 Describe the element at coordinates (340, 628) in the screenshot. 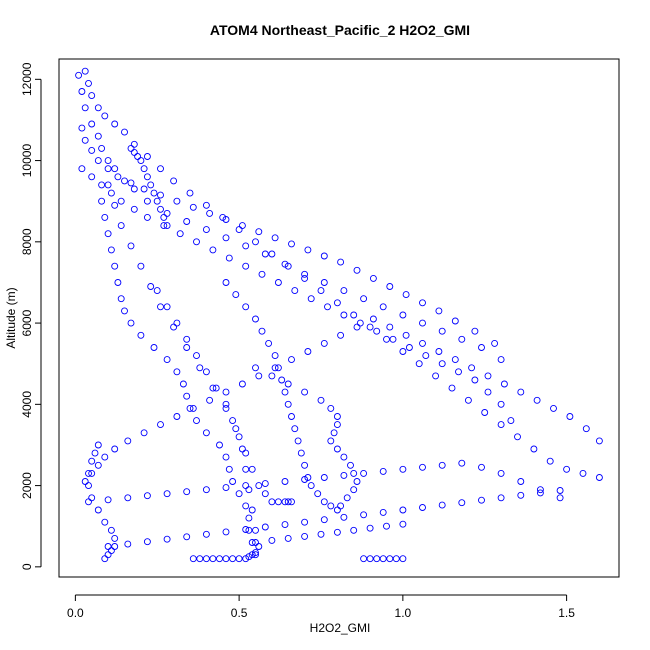

I see `x-axis-label: H2O2_GMI` at that location.